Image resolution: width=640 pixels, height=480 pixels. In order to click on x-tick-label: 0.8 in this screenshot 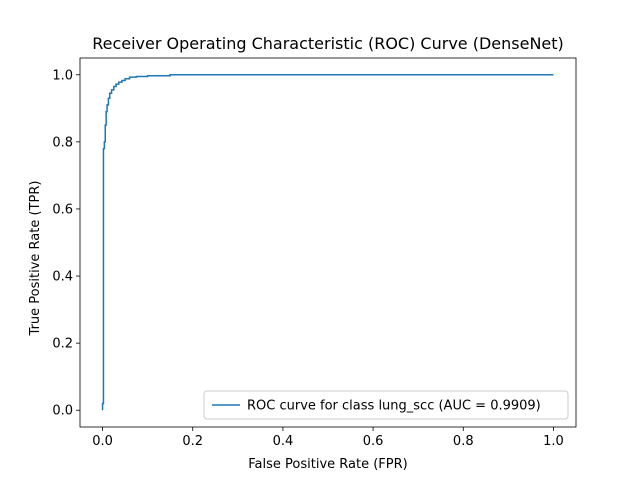, I will do `click(463, 441)`.